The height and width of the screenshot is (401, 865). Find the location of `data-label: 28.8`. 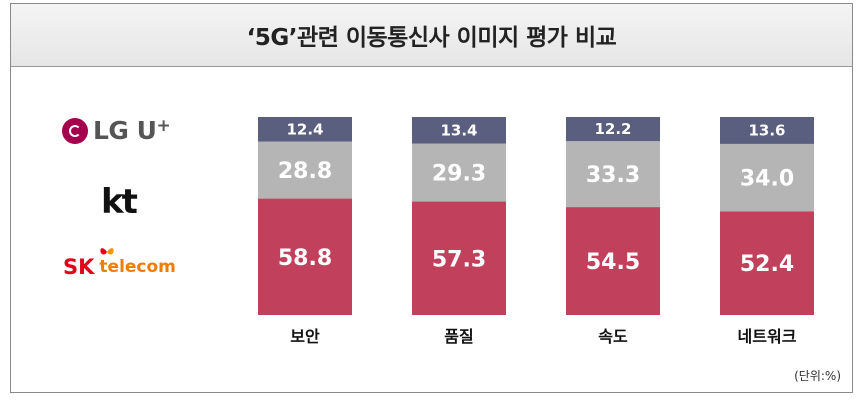

data-label: 28.8 is located at coordinates (305, 171).